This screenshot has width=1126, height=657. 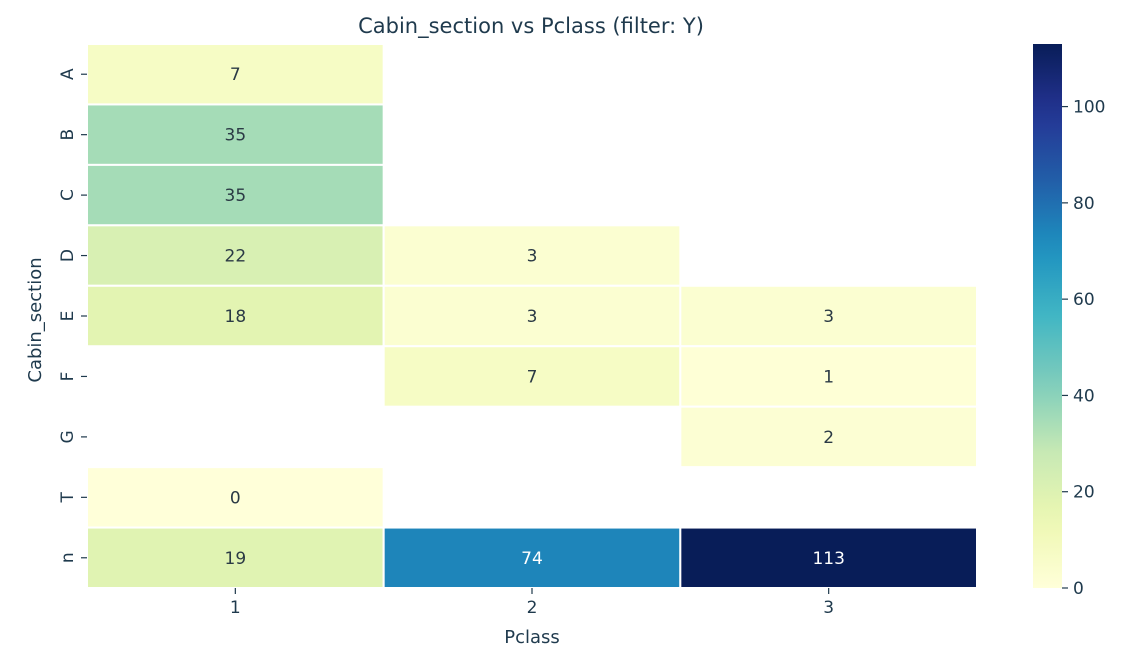 I want to click on cell-value-label: 22, so click(x=236, y=257).